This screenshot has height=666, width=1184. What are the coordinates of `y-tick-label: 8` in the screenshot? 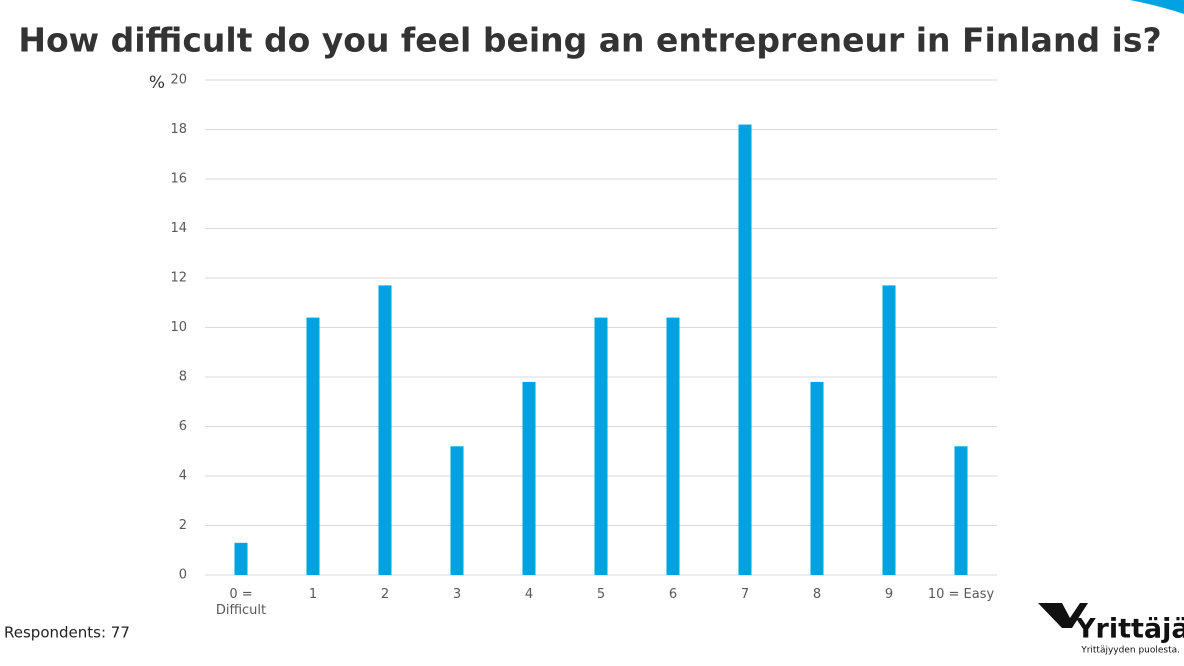 It's located at (183, 377).